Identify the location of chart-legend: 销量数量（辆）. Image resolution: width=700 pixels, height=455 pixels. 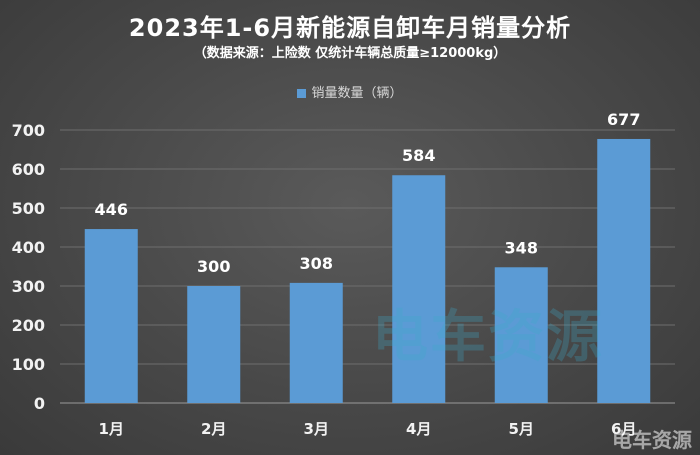
(350, 91).